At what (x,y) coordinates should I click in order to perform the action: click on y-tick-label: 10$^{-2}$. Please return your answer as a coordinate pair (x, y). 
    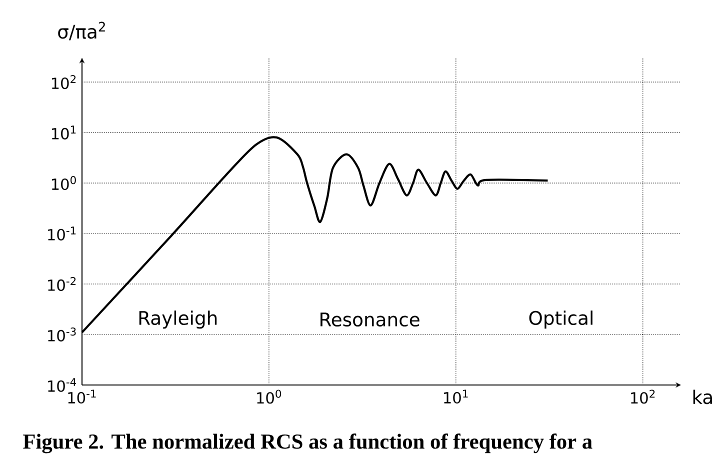
    Looking at the image, I should click on (62, 284).